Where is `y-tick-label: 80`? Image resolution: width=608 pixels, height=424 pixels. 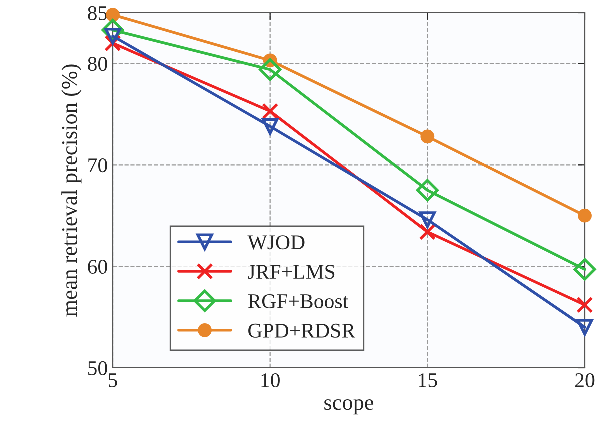
y-tick-label: 80 is located at coordinates (98, 64).